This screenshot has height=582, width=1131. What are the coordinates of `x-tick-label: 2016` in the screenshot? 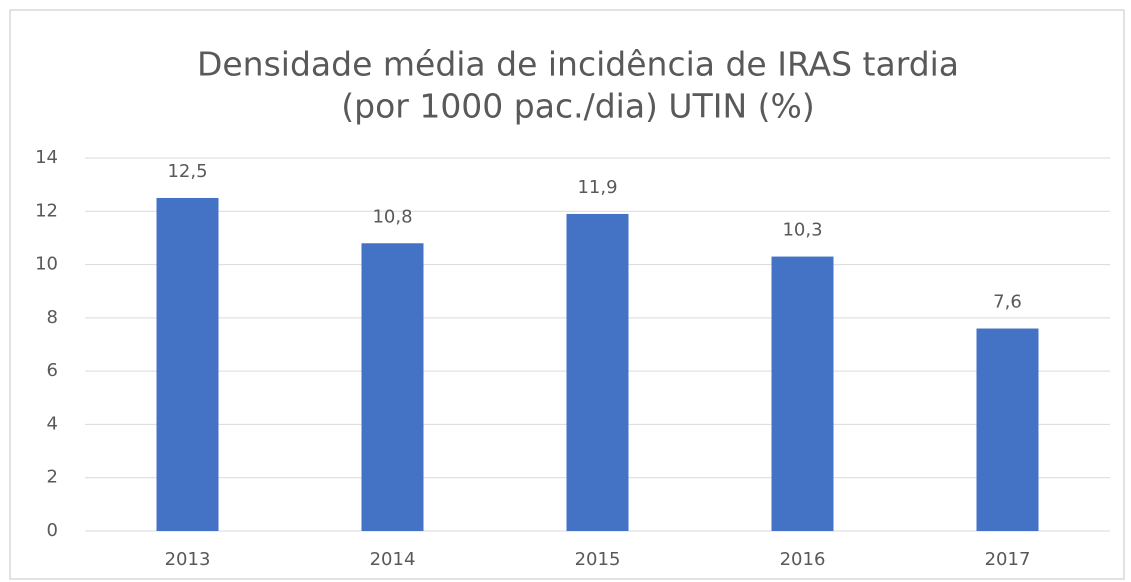 It's located at (803, 559).